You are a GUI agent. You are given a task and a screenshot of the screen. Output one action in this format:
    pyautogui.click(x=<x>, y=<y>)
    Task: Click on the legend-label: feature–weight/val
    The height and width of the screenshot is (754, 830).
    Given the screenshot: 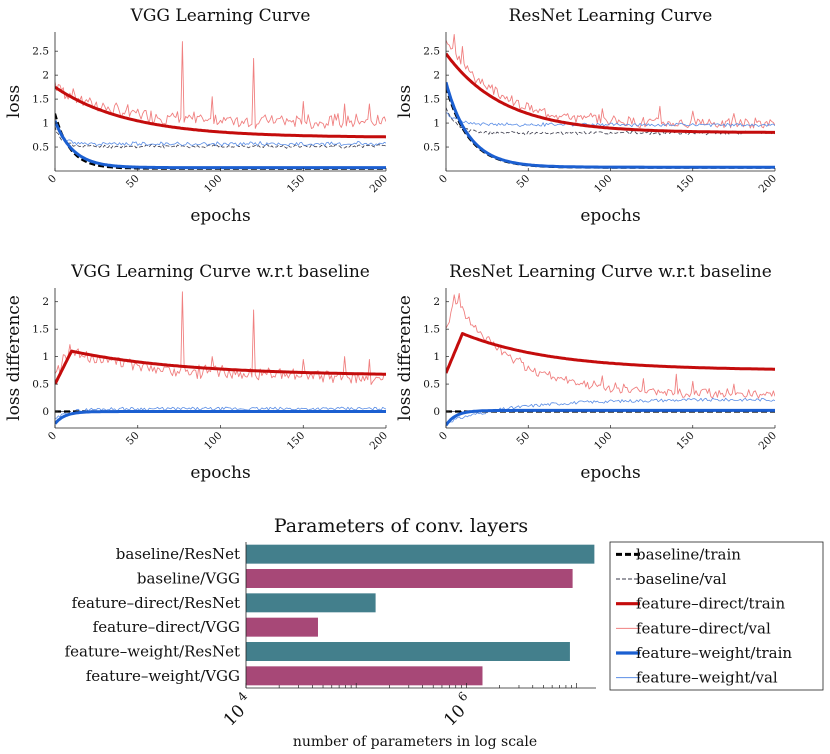 What is the action you would take?
    pyautogui.click(x=707, y=678)
    